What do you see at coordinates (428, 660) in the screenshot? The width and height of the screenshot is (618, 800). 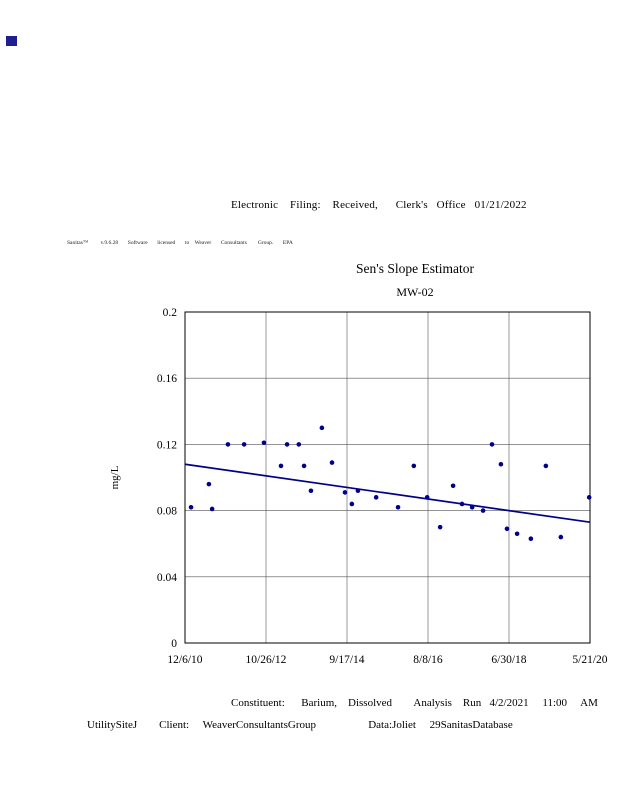 I see `x-tick-label: 8/8/16` at bounding box center [428, 660].